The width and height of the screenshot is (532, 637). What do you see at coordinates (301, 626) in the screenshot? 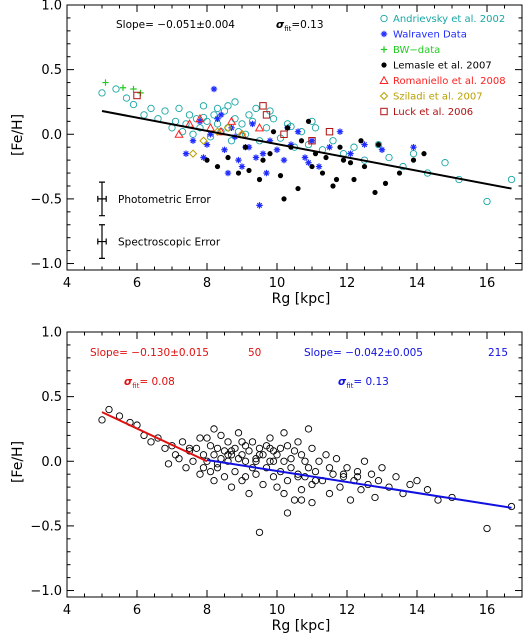
I see `bottom-x-axis-label: Rg [kpc]` at bounding box center [301, 626].